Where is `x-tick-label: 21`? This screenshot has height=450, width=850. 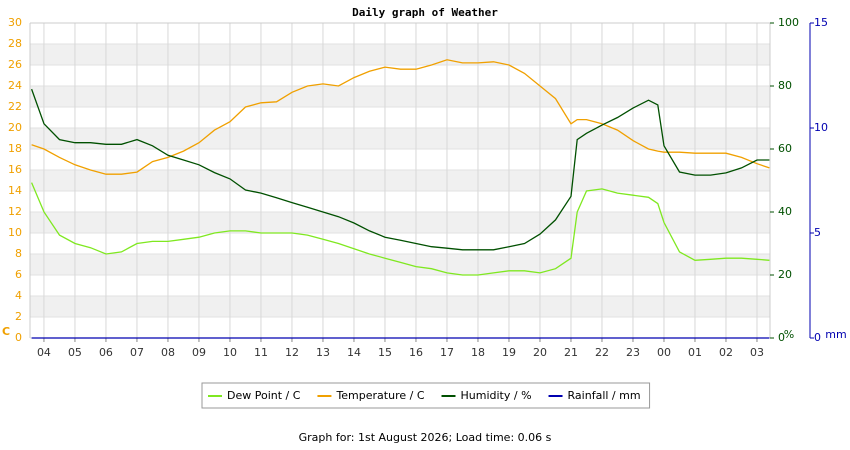 x-tick-label: 21 is located at coordinates (571, 352).